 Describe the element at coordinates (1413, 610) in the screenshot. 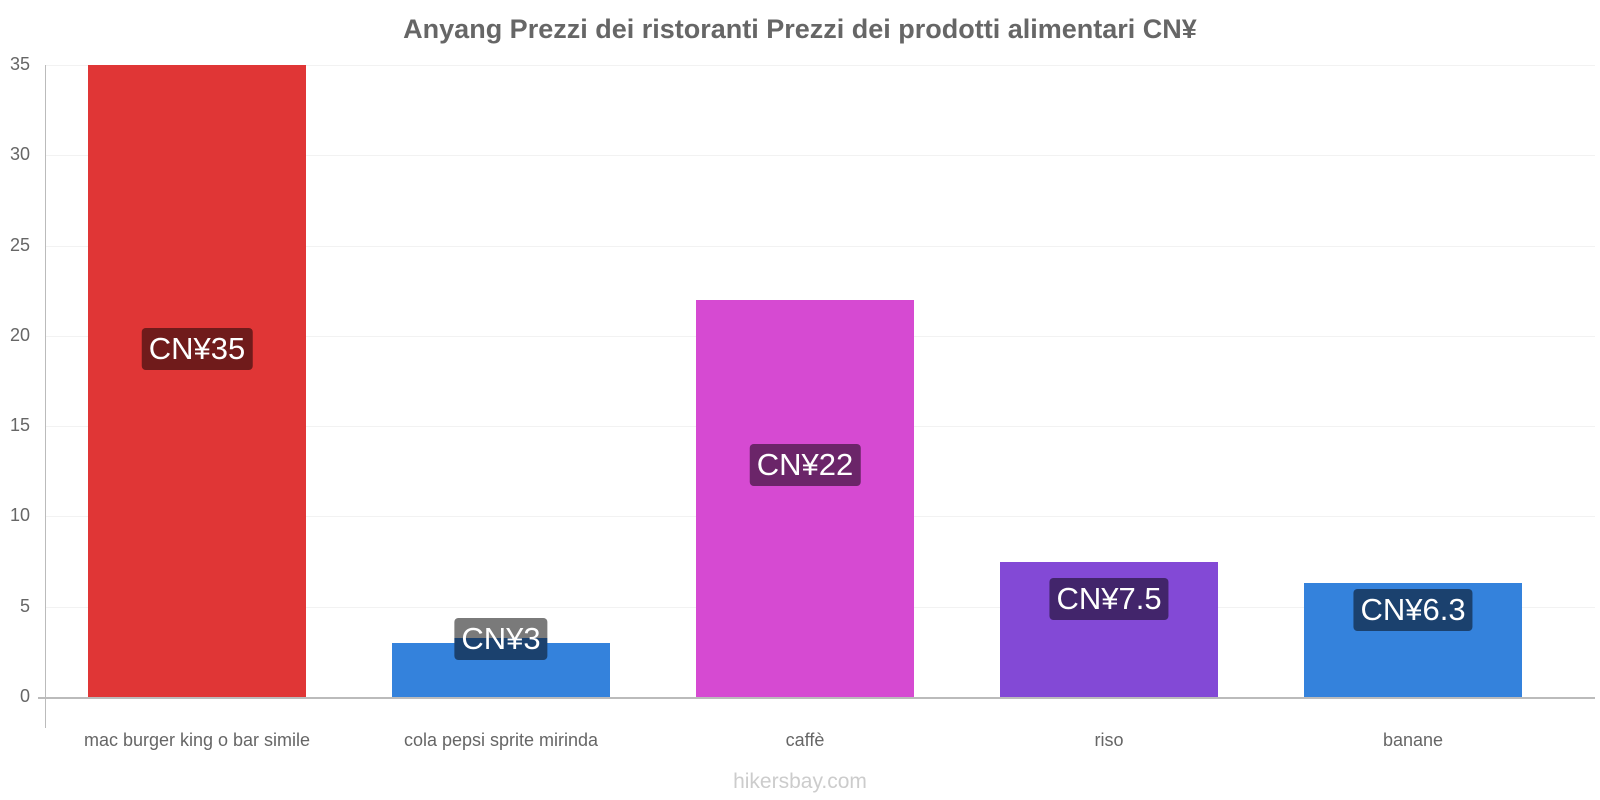

I see `data-label: CN¥6.3` at that location.